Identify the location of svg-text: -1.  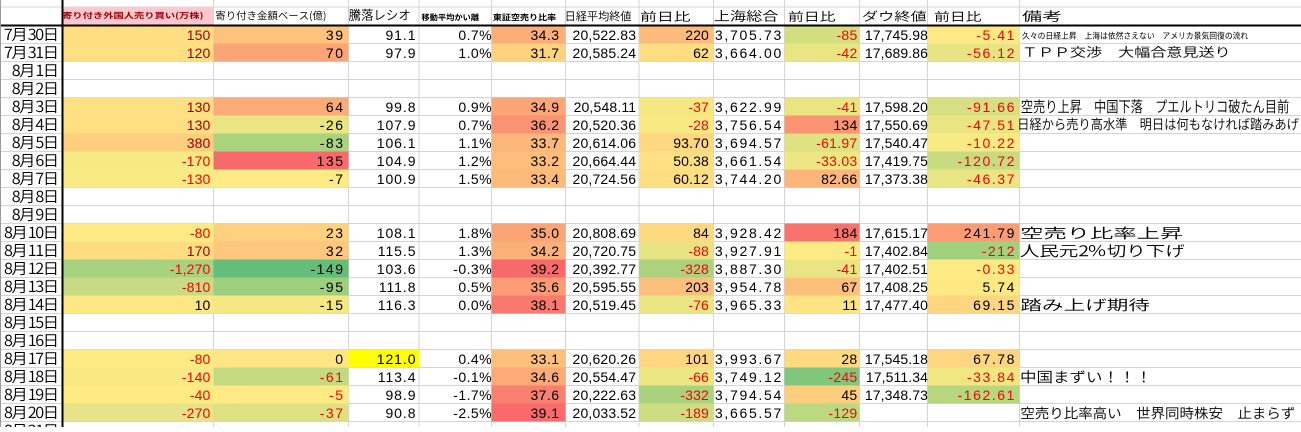
(851, 251).